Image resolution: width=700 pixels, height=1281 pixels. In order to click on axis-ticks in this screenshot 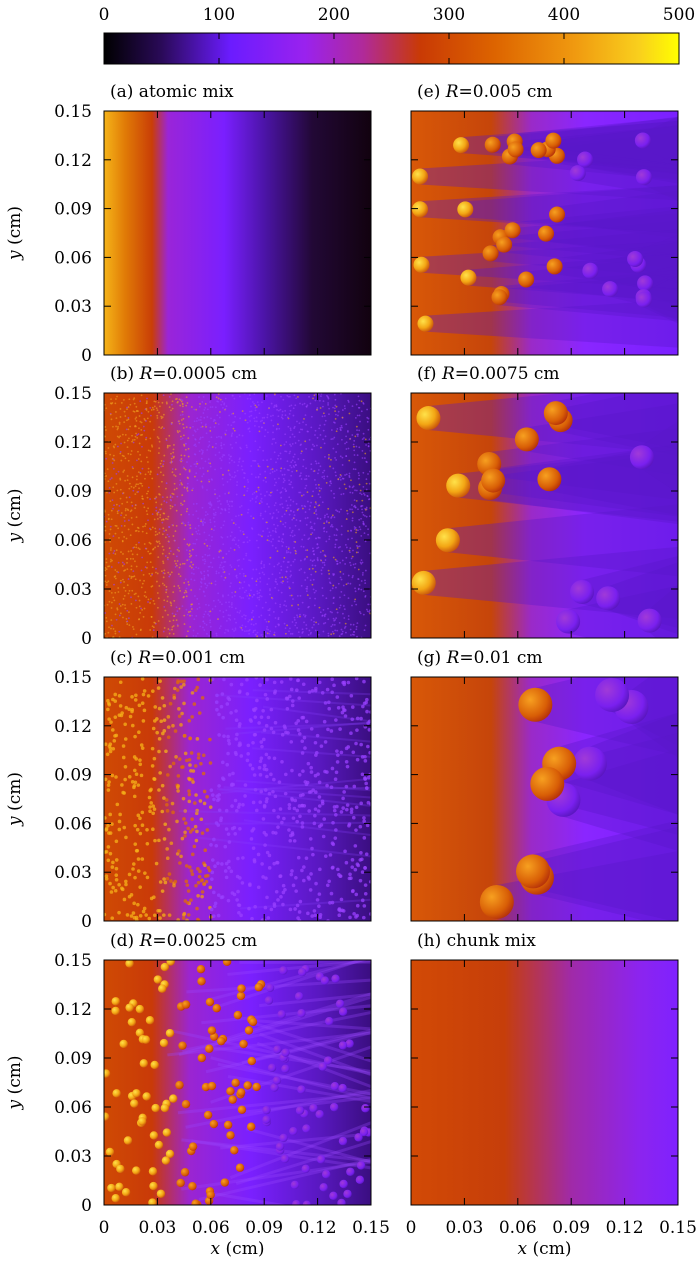, I will do `click(544, 1082)`.